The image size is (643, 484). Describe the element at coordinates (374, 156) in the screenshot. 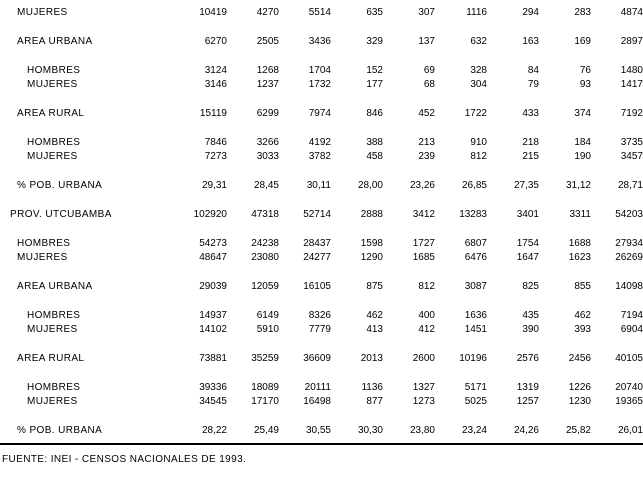

I see `value-cell: 458` at that location.